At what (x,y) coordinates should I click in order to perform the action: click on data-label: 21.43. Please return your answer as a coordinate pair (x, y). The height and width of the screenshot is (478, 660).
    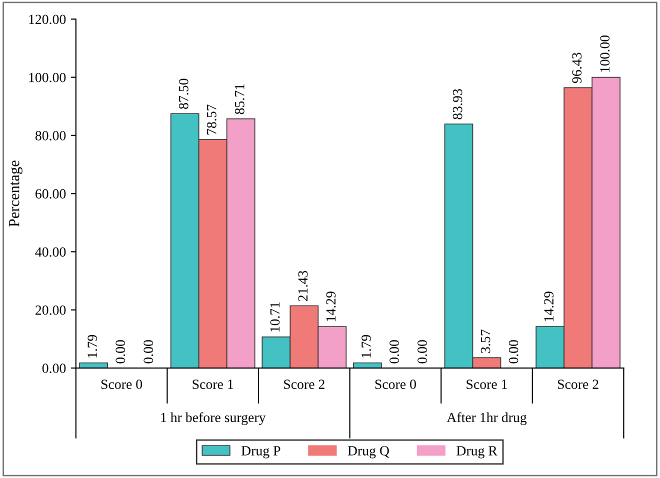
    Looking at the image, I should click on (303, 285).